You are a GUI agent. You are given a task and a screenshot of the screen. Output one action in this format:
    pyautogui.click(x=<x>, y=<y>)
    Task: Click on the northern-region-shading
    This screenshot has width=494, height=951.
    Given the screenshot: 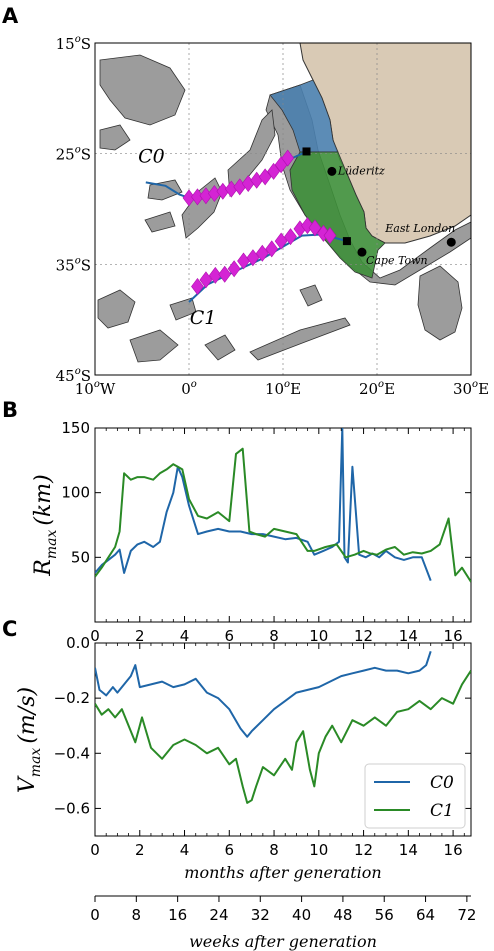 What is the action you would take?
    pyautogui.click(x=304, y=116)
    